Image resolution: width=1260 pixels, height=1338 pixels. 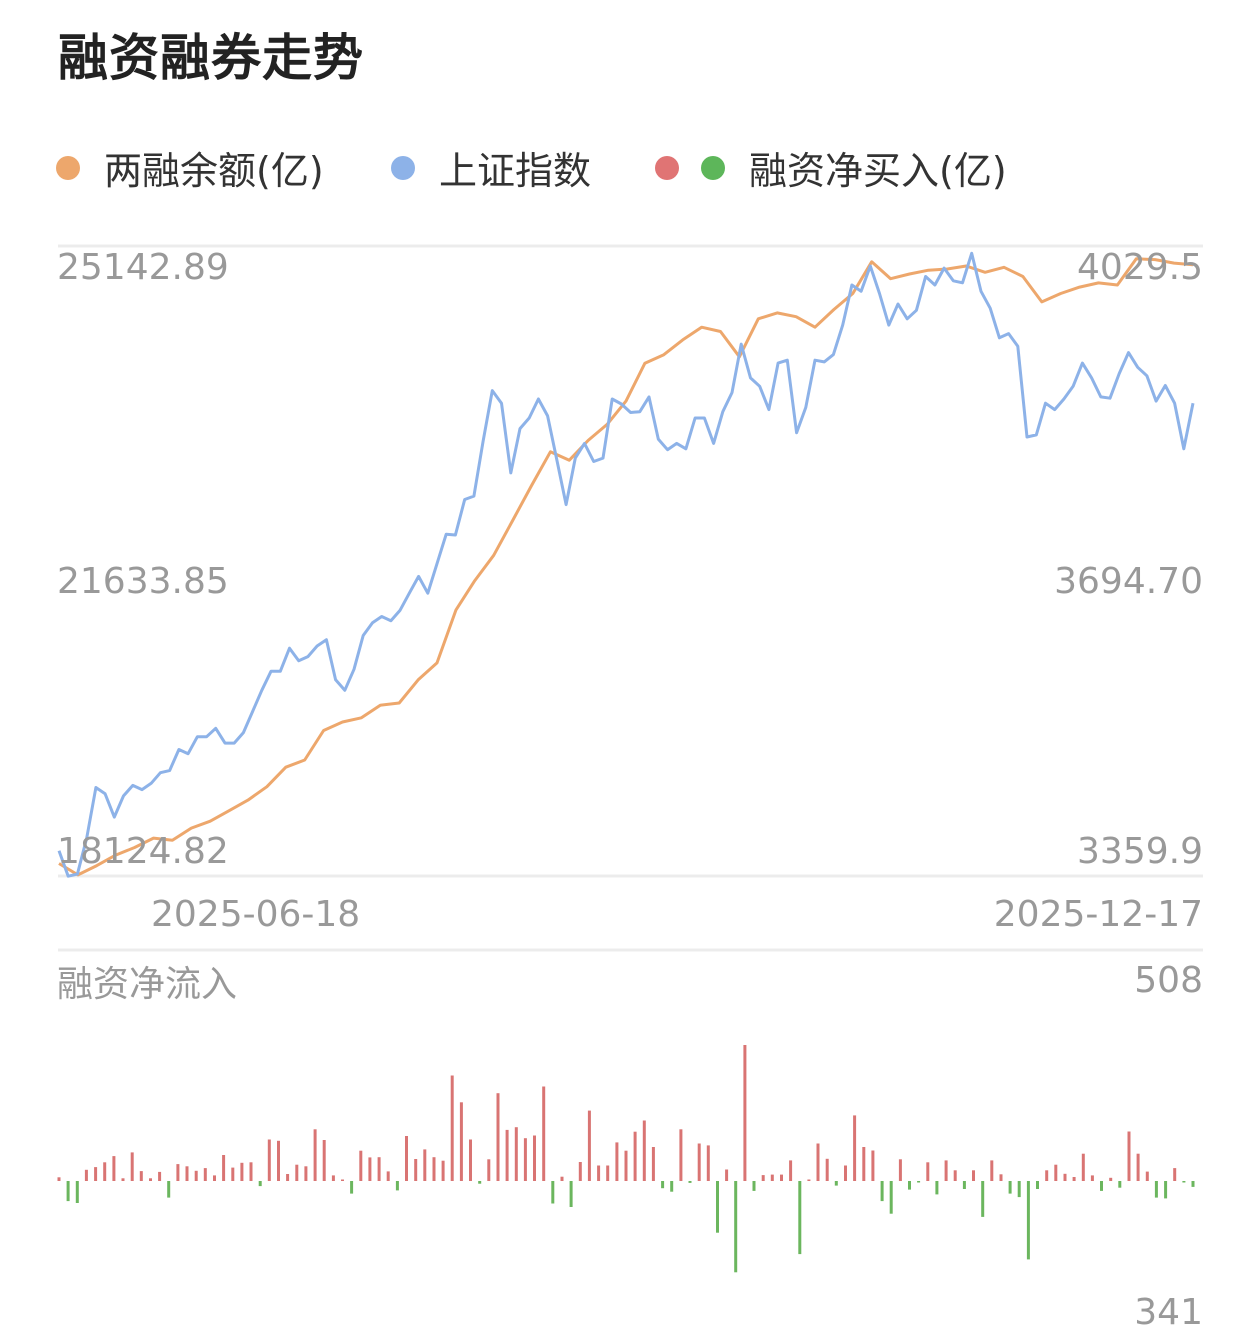 What do you see at coordinates (214, 171) in the screenshot?
I see `legend-label: 两融余额(亿)` at bounding box center [214, 171].